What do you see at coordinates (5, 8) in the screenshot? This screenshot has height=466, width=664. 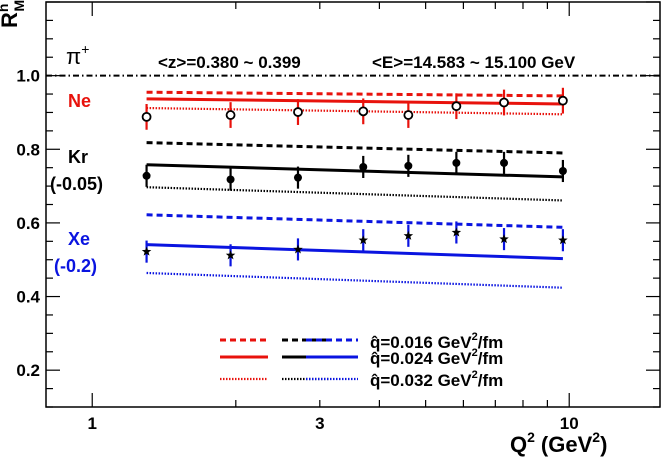 I see `y-axis-label-sup: h` at bounding box center [5, 8].